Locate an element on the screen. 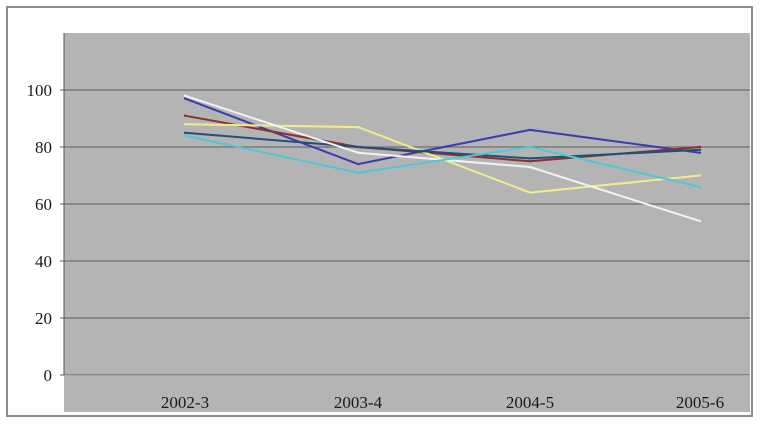 The width and height of the screenshot is (761, 425). y-tick-labels: 0 20 40 60 80 100 is located at coordinates (45, 233).